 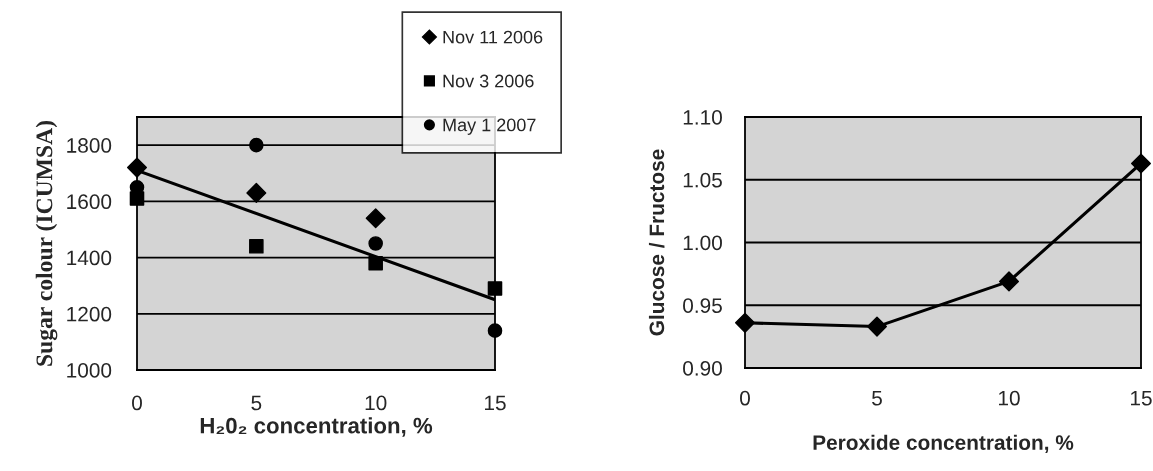 I want to click on y-tick-label: 1.00, so click(x=702, y=243).